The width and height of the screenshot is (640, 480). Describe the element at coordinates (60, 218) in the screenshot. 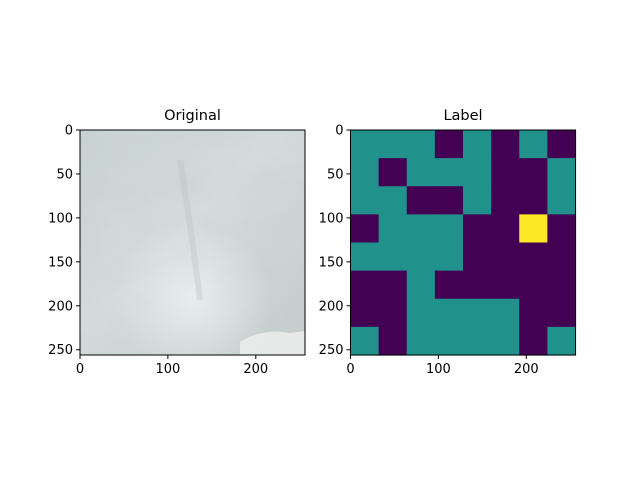

I see `original-ytick-label: 100` at that location.